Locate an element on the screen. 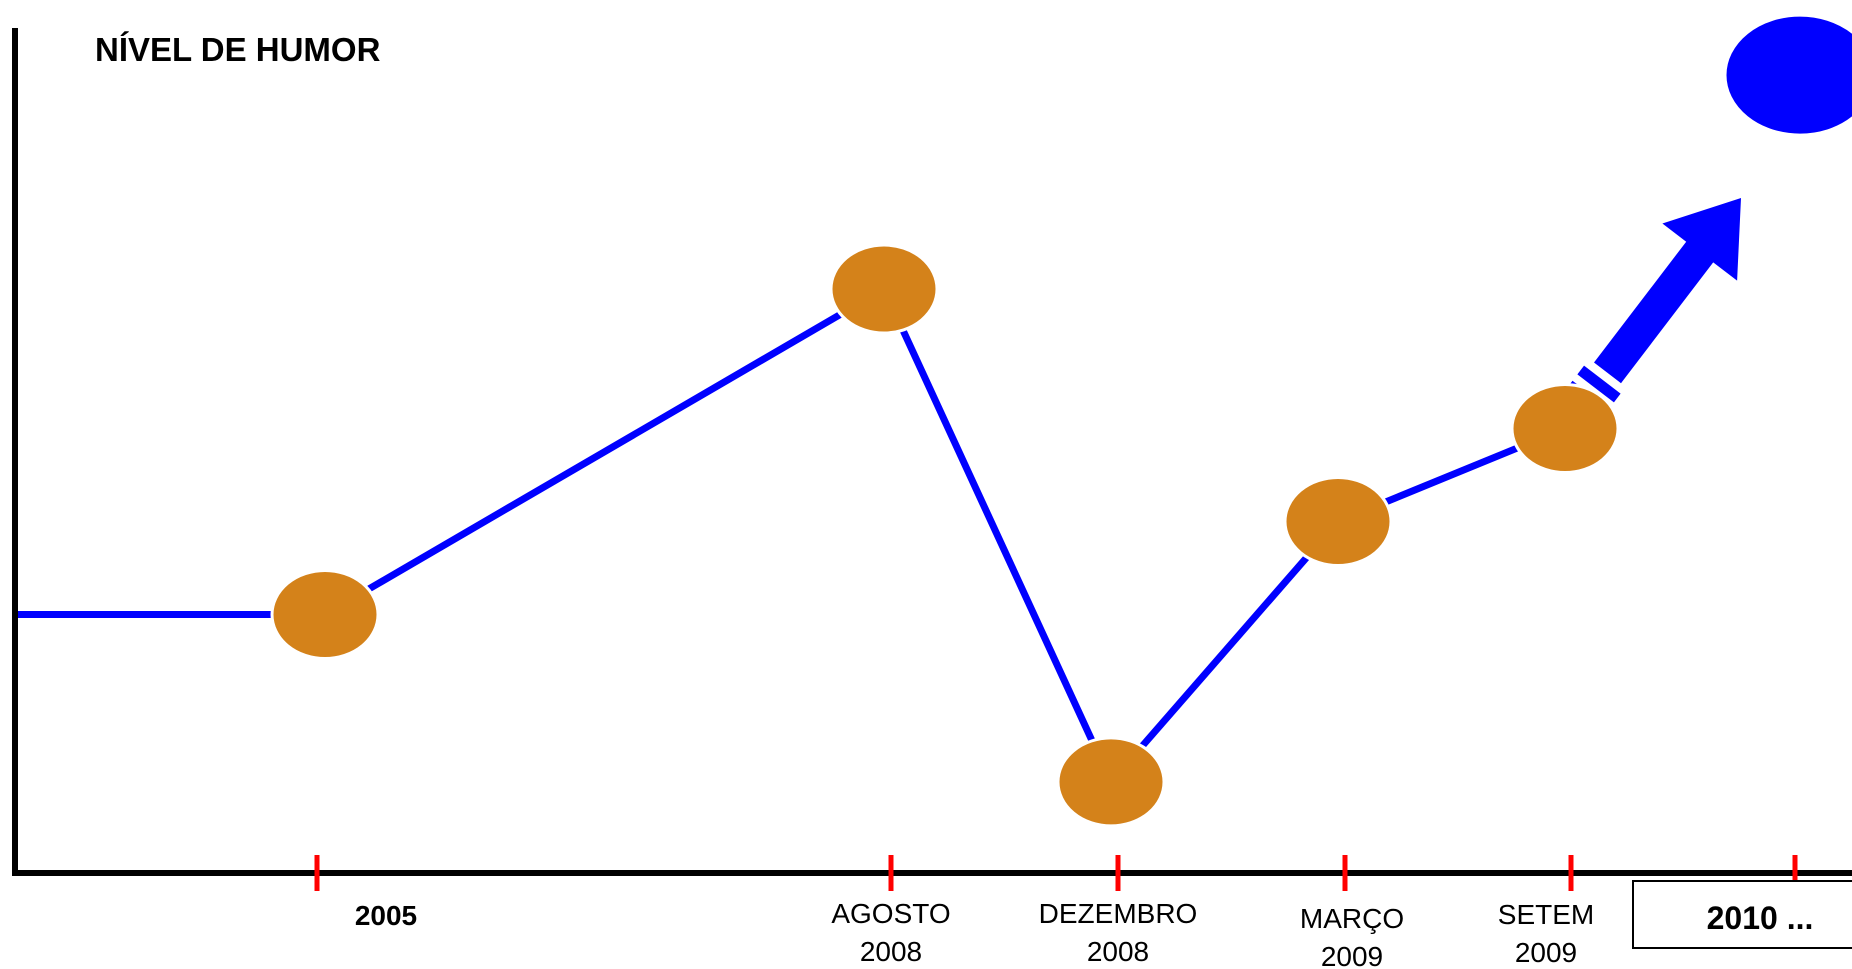  future-label-box is located at coordinates (1742, 914).